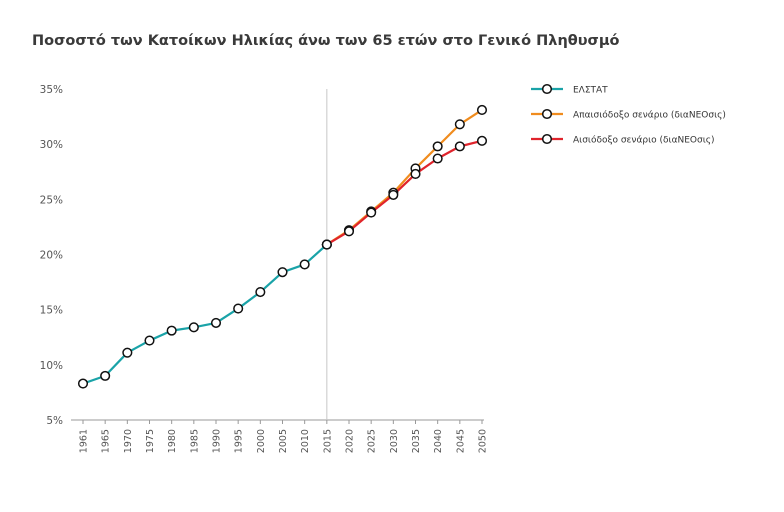  What do you see at coordinates (172, 441) in the screenshot?
I see `x-tick-label: 1980` at bounding box center [172, 441].